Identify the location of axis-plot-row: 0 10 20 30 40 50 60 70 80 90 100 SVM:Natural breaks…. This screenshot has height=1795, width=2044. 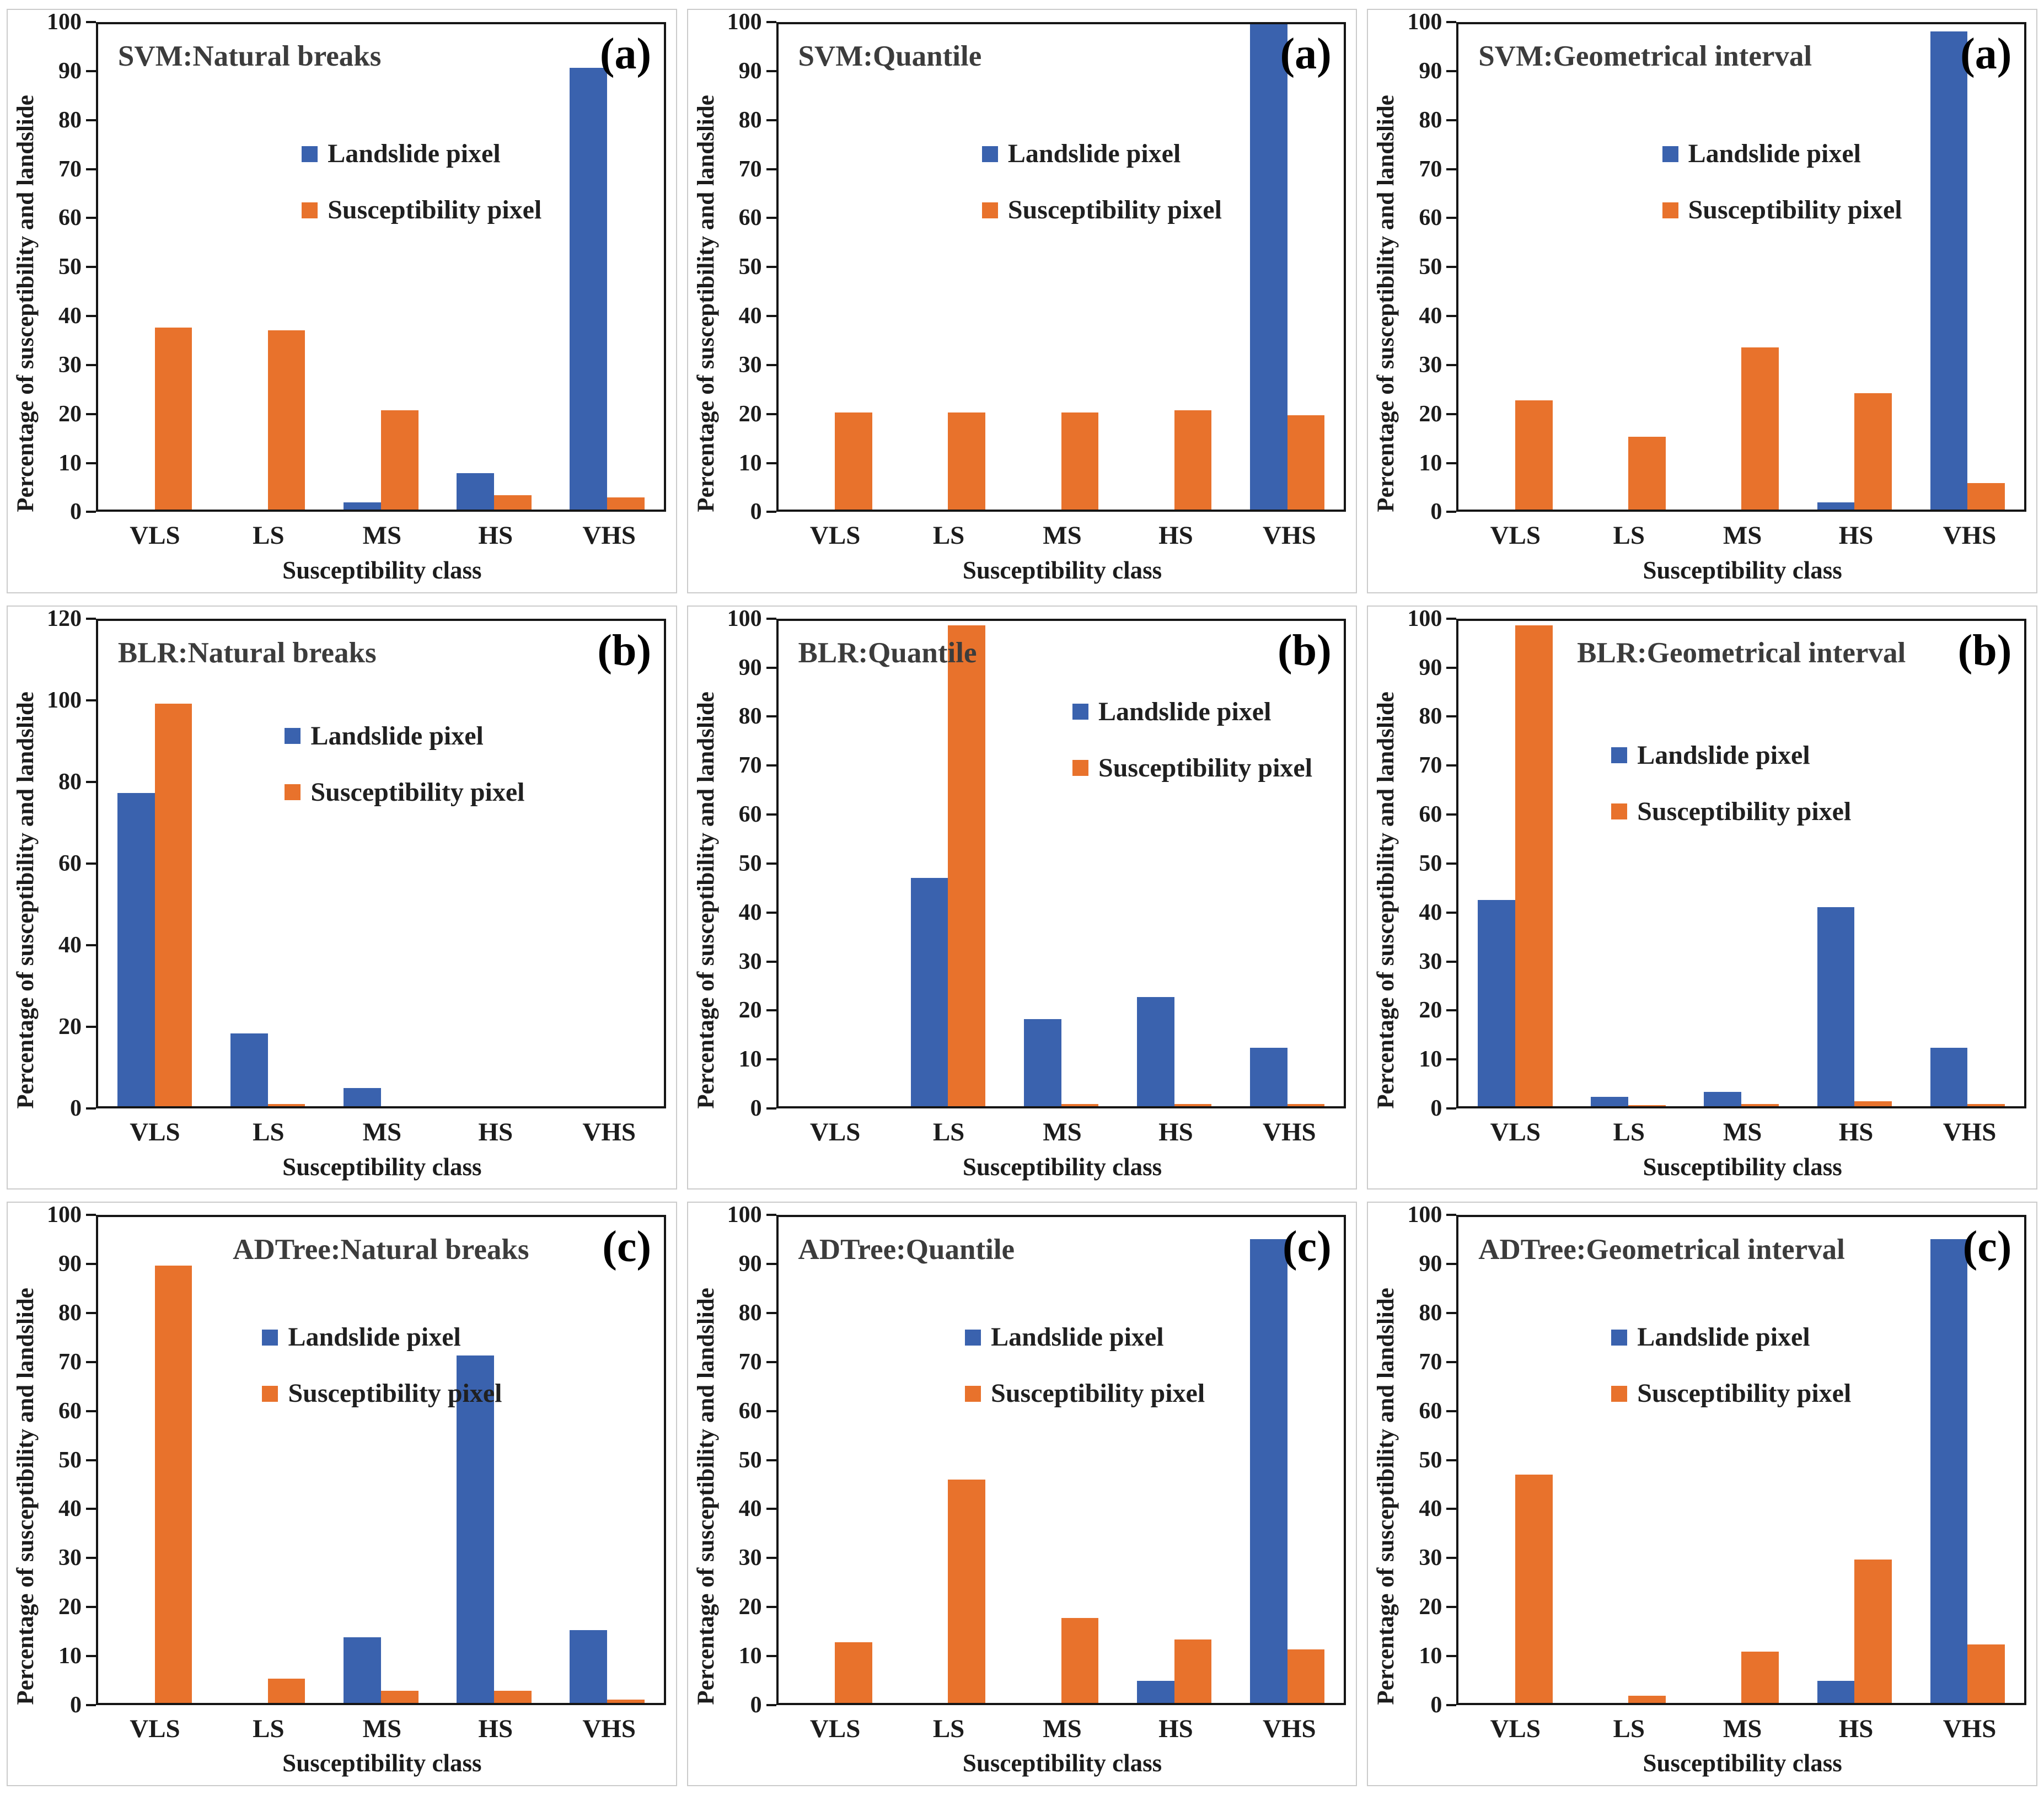
(355, 266).